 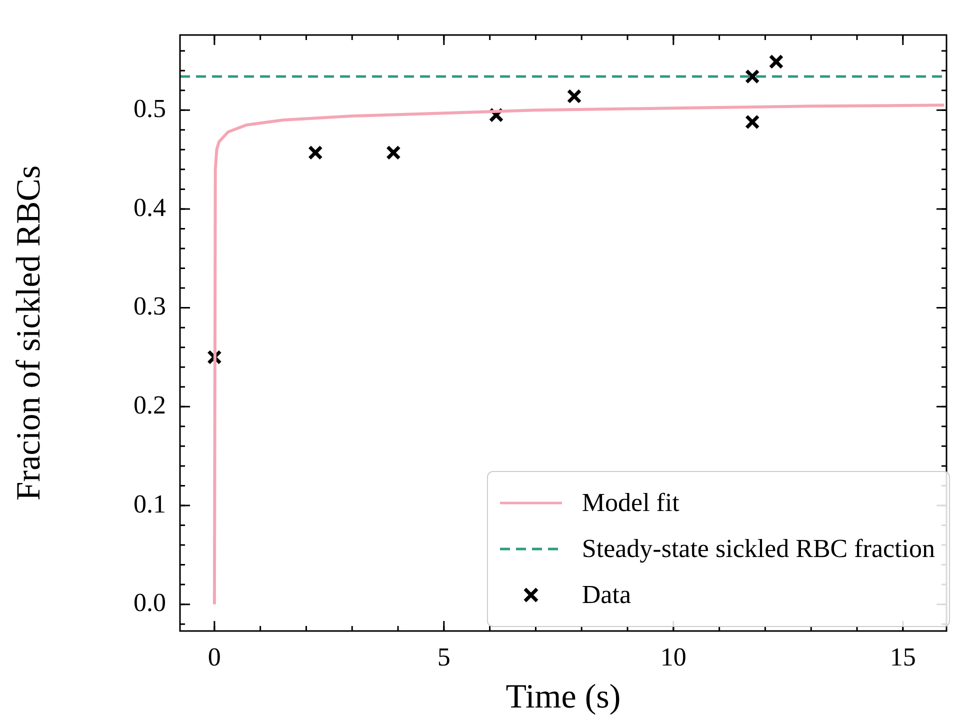 What do you see at coordinates (150, 603) in the screenshot?
I see `y-tick-label: 0.0` at bounding box center [150, 603].